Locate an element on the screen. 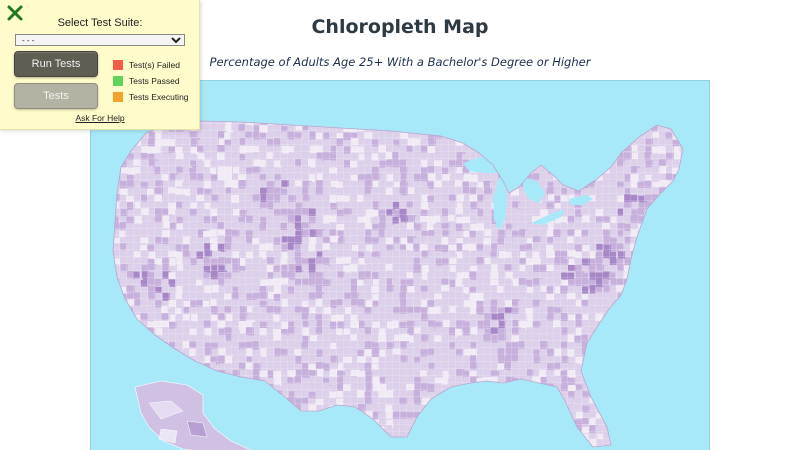 Image resolution: width=800 pixels, height=450 pixels. test-suite-select: - - - is located at coordinates (100, 40).